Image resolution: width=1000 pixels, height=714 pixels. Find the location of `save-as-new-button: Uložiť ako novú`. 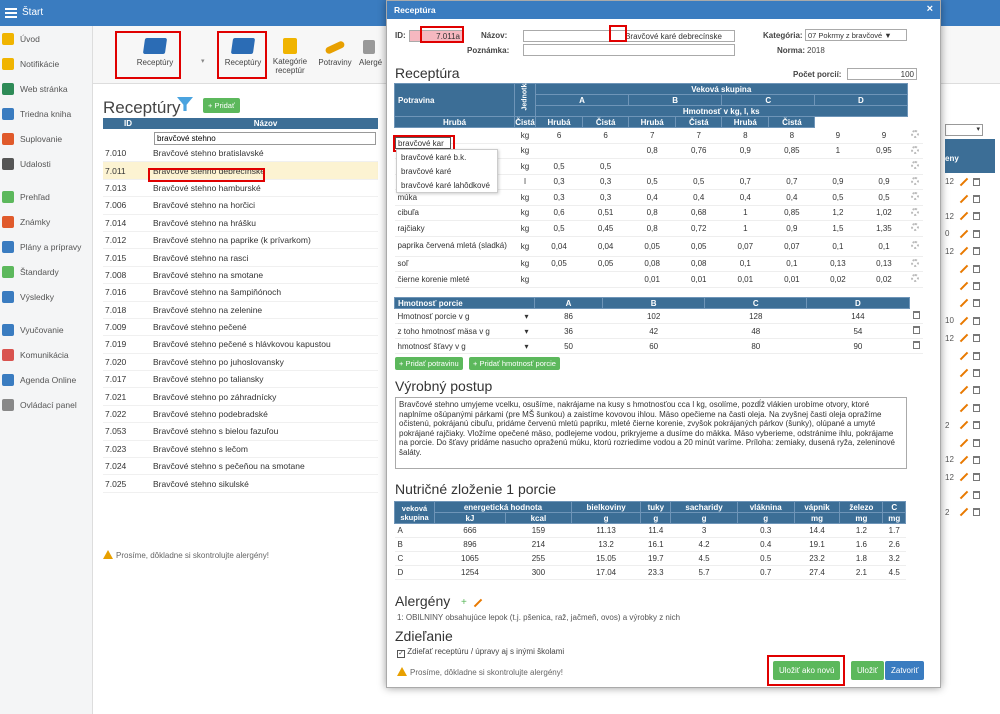

save-as-new-button: Uložiť ako novú is located at coordinates (807, 670).